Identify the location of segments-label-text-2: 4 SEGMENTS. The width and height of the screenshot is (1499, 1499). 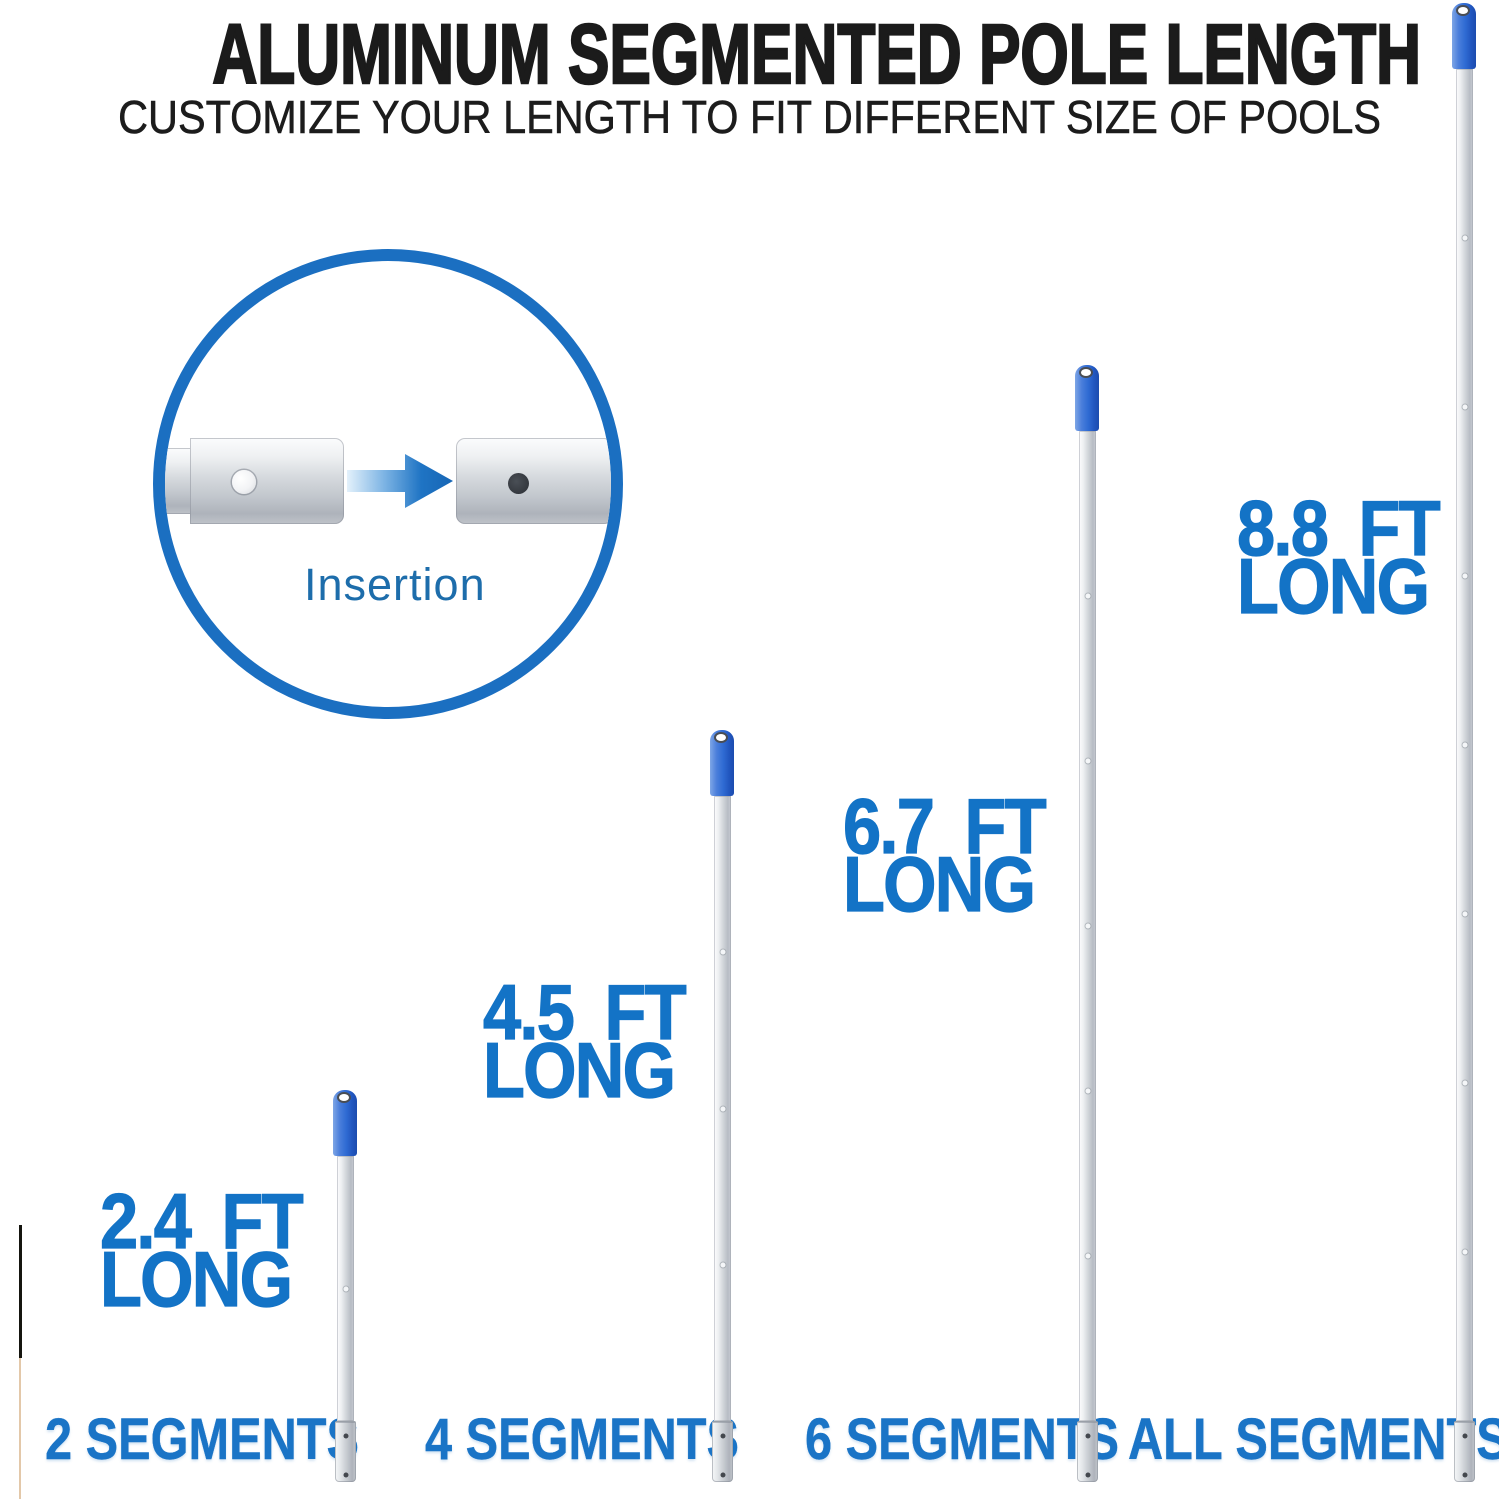
(582, 1439).